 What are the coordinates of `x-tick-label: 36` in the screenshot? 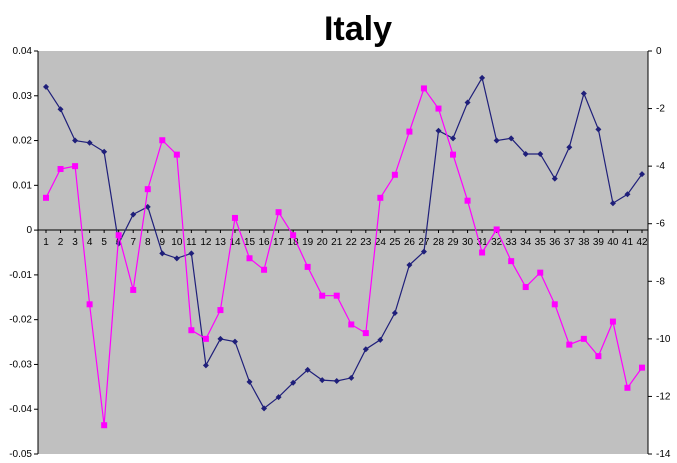 It's located at (555, 242).